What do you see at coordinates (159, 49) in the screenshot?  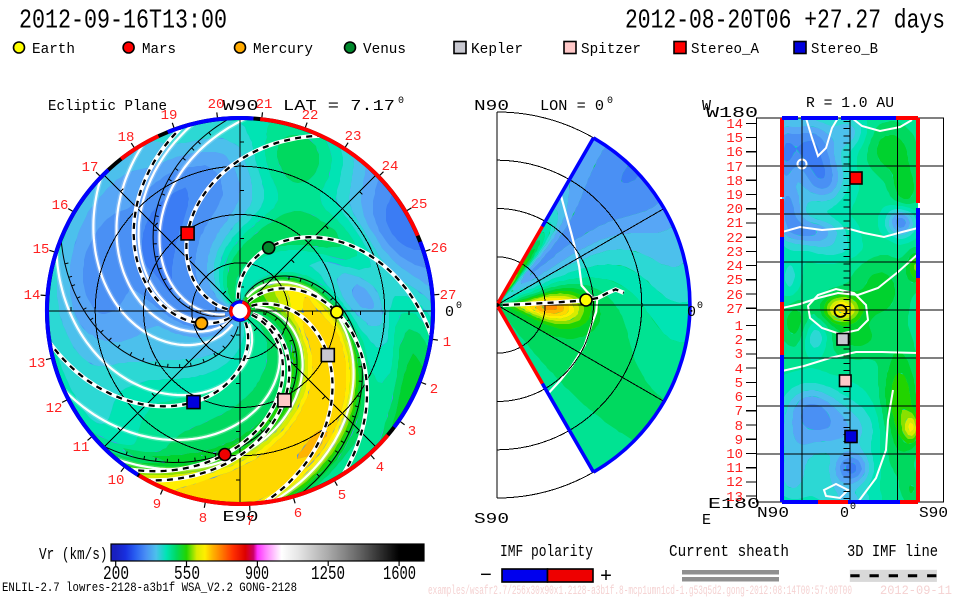 I see `svg-text: Mars` at bounding box center [159, 49].